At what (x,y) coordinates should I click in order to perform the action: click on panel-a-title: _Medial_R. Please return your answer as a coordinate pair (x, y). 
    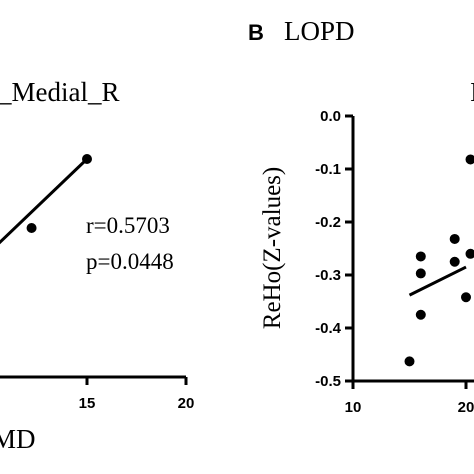
    Looking at the image, I should click on (60, 92).